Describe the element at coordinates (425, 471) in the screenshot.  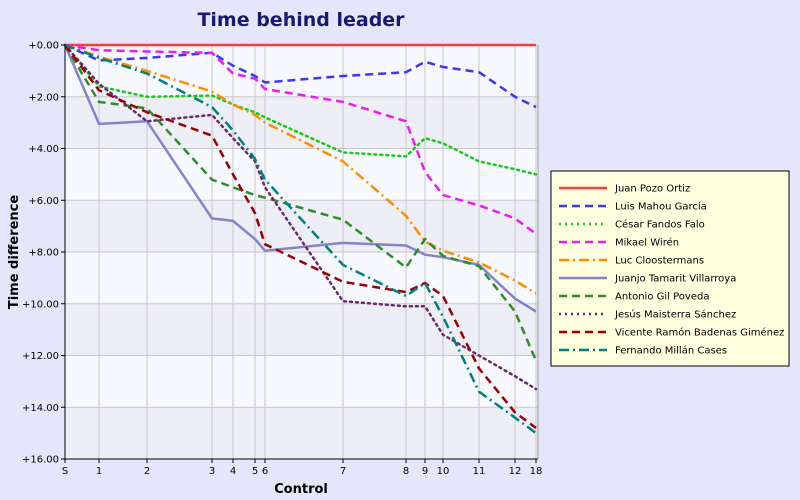
I see `x-tick-label: 9` at that location.